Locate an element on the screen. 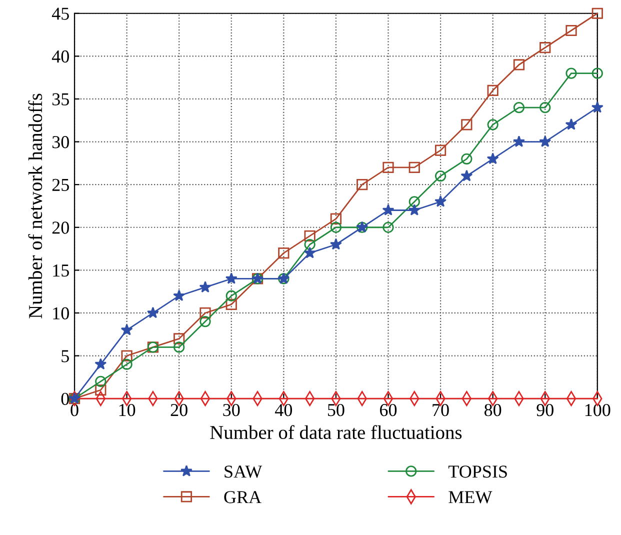 This screenshot has width=621, height=535. legend-label: SAW is located at coordinates (243, 472).